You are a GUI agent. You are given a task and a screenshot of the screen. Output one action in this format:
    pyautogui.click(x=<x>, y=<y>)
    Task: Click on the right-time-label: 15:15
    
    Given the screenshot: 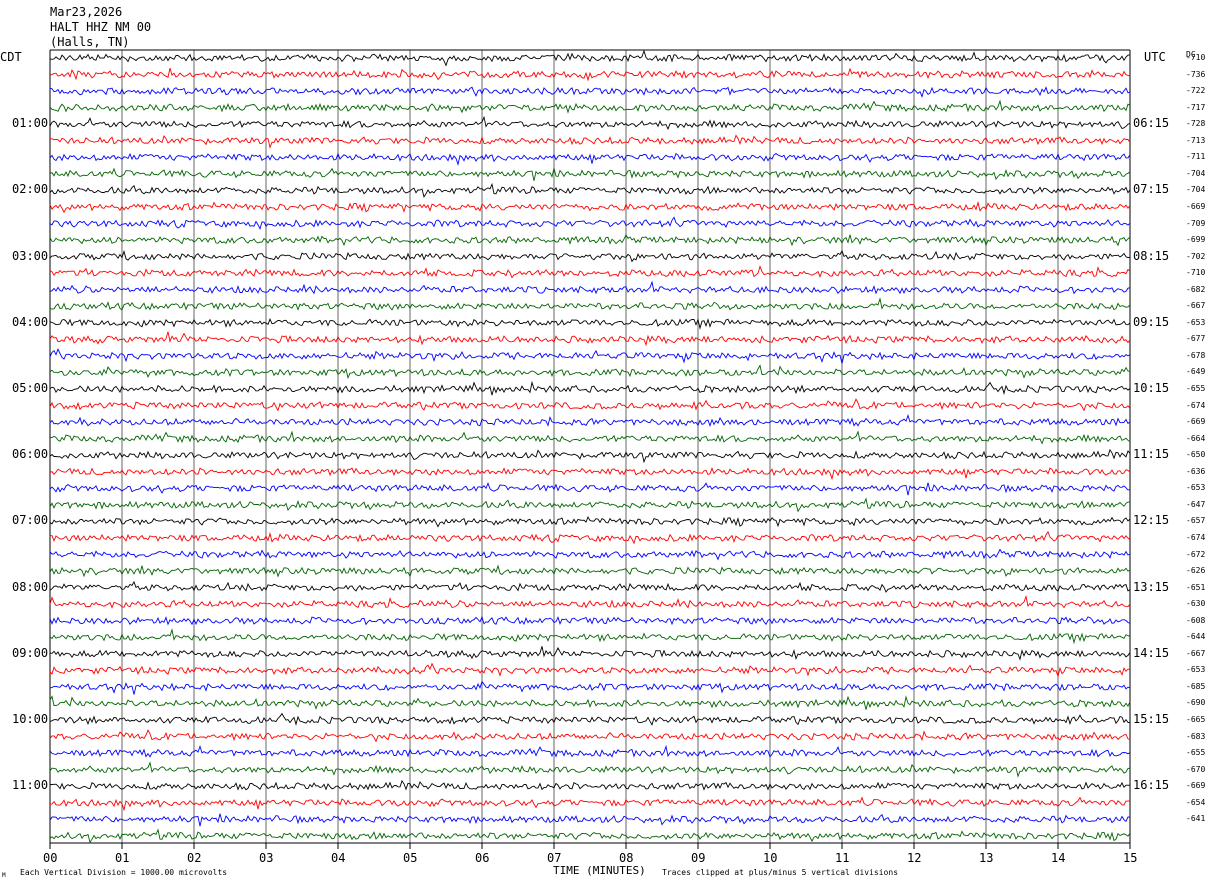 What is the action you would take?
    pyautogui.click(x=1151, y=719)
    